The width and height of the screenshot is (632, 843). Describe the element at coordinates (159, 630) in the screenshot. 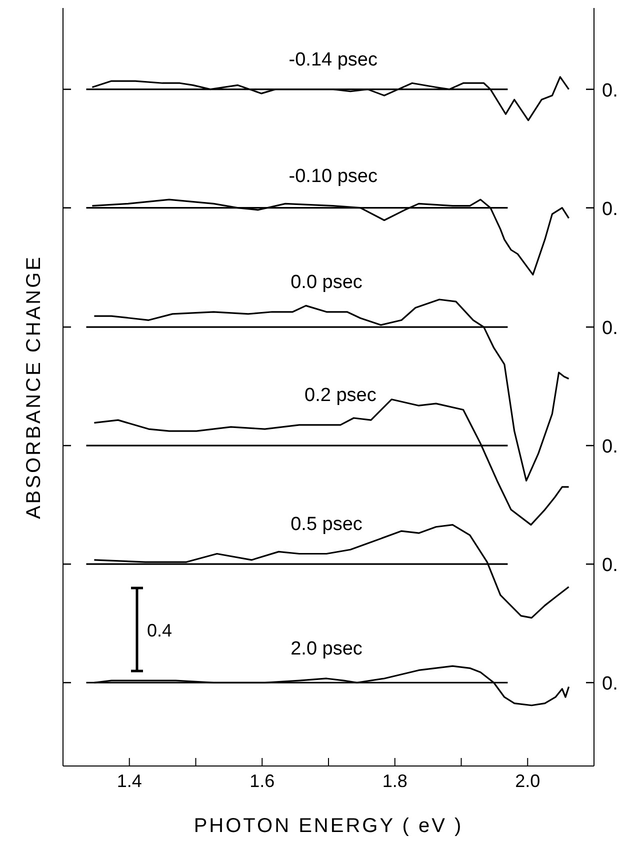

I see `annotation: 0.4` at that location.